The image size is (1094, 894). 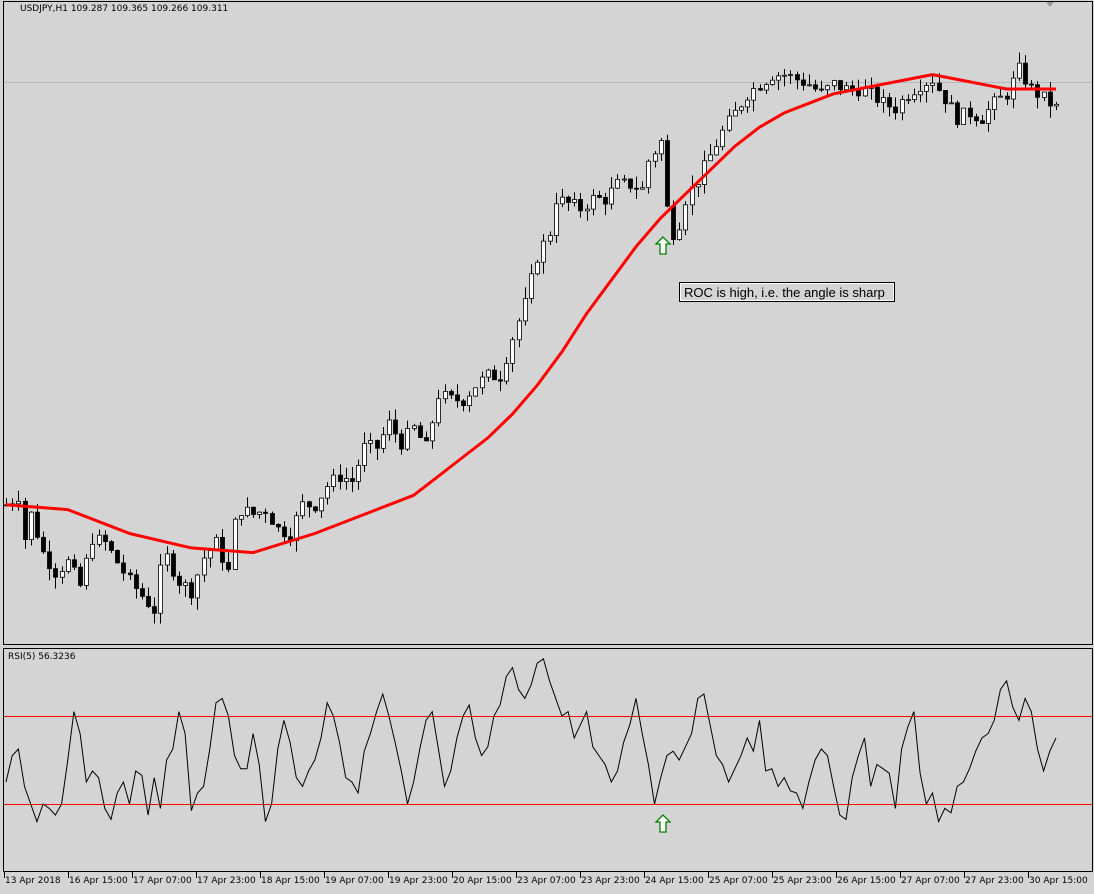 I want to click on rsi-info: RSI(5) 56.3236, so click(x=42, y=657).